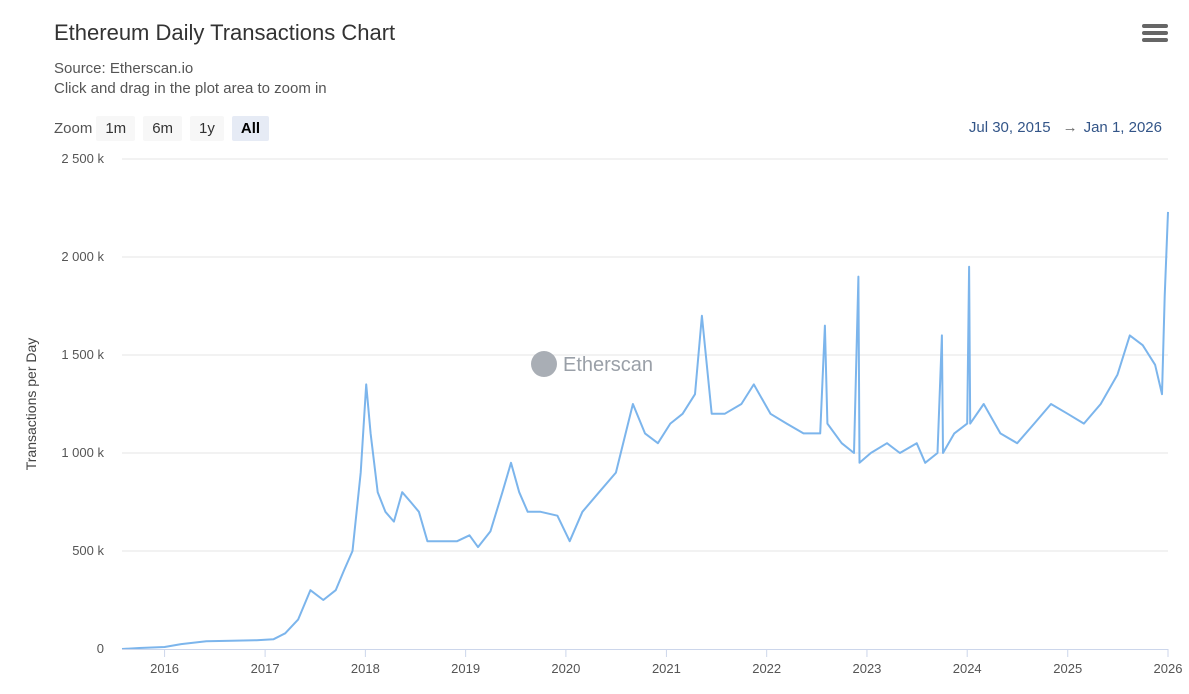 The image size is (1189, 694). I want to click on etherscan-watermark: Etherscan, so click(592, 364).